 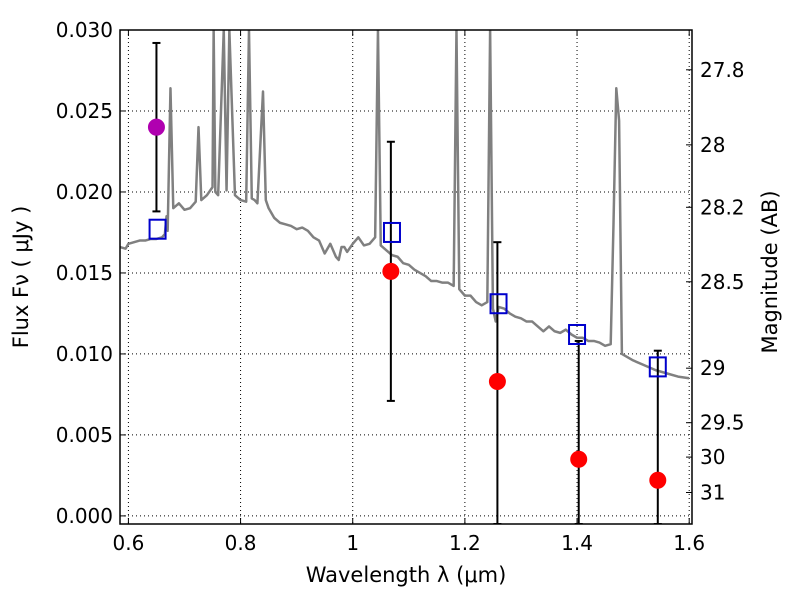 I want to click on y2-tick-label: 29.5, so click(x=722, y=423).